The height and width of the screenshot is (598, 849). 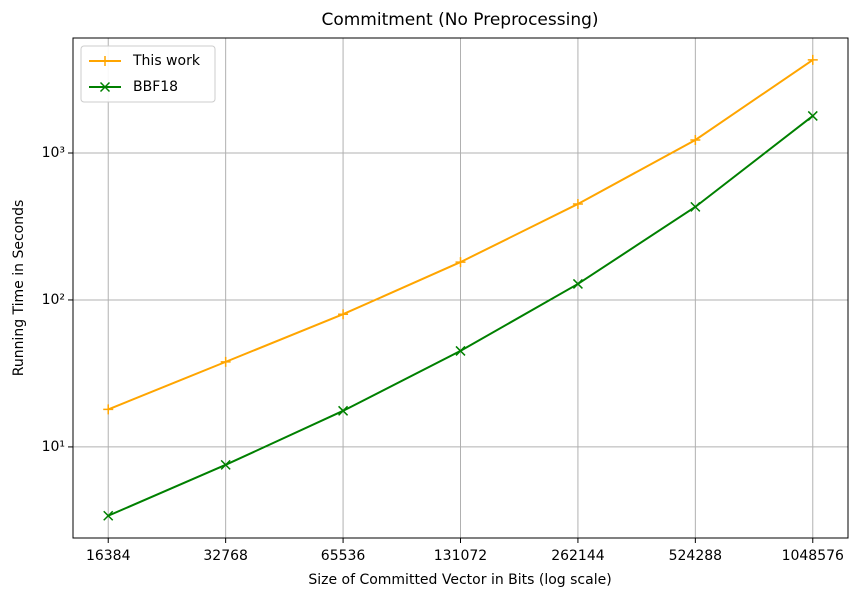 What do you see at coordinates (460, 556) in the screenshot?
I see `x-tick-label: 131072` at bounding box center [460, 556].